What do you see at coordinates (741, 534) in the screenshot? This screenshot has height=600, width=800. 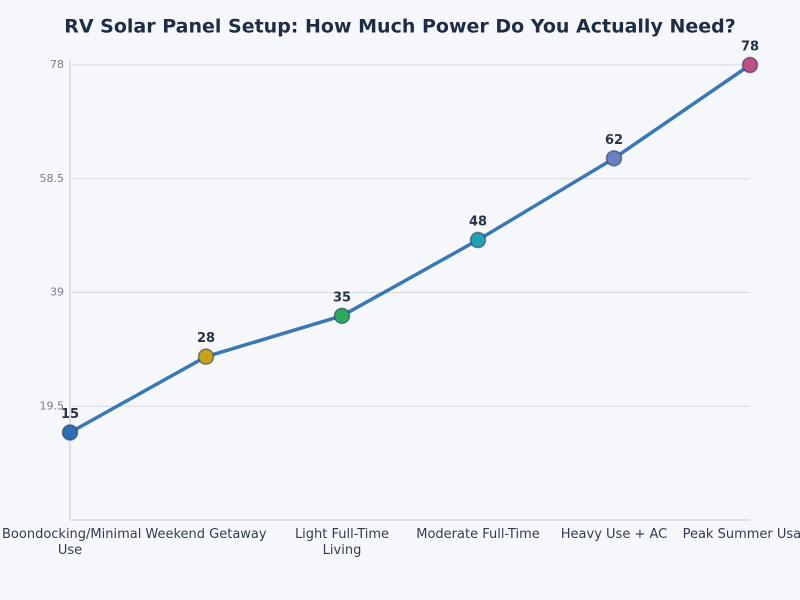 I see `x-tick-label: Peak Summer Usage` at bounding box center [741, 534].